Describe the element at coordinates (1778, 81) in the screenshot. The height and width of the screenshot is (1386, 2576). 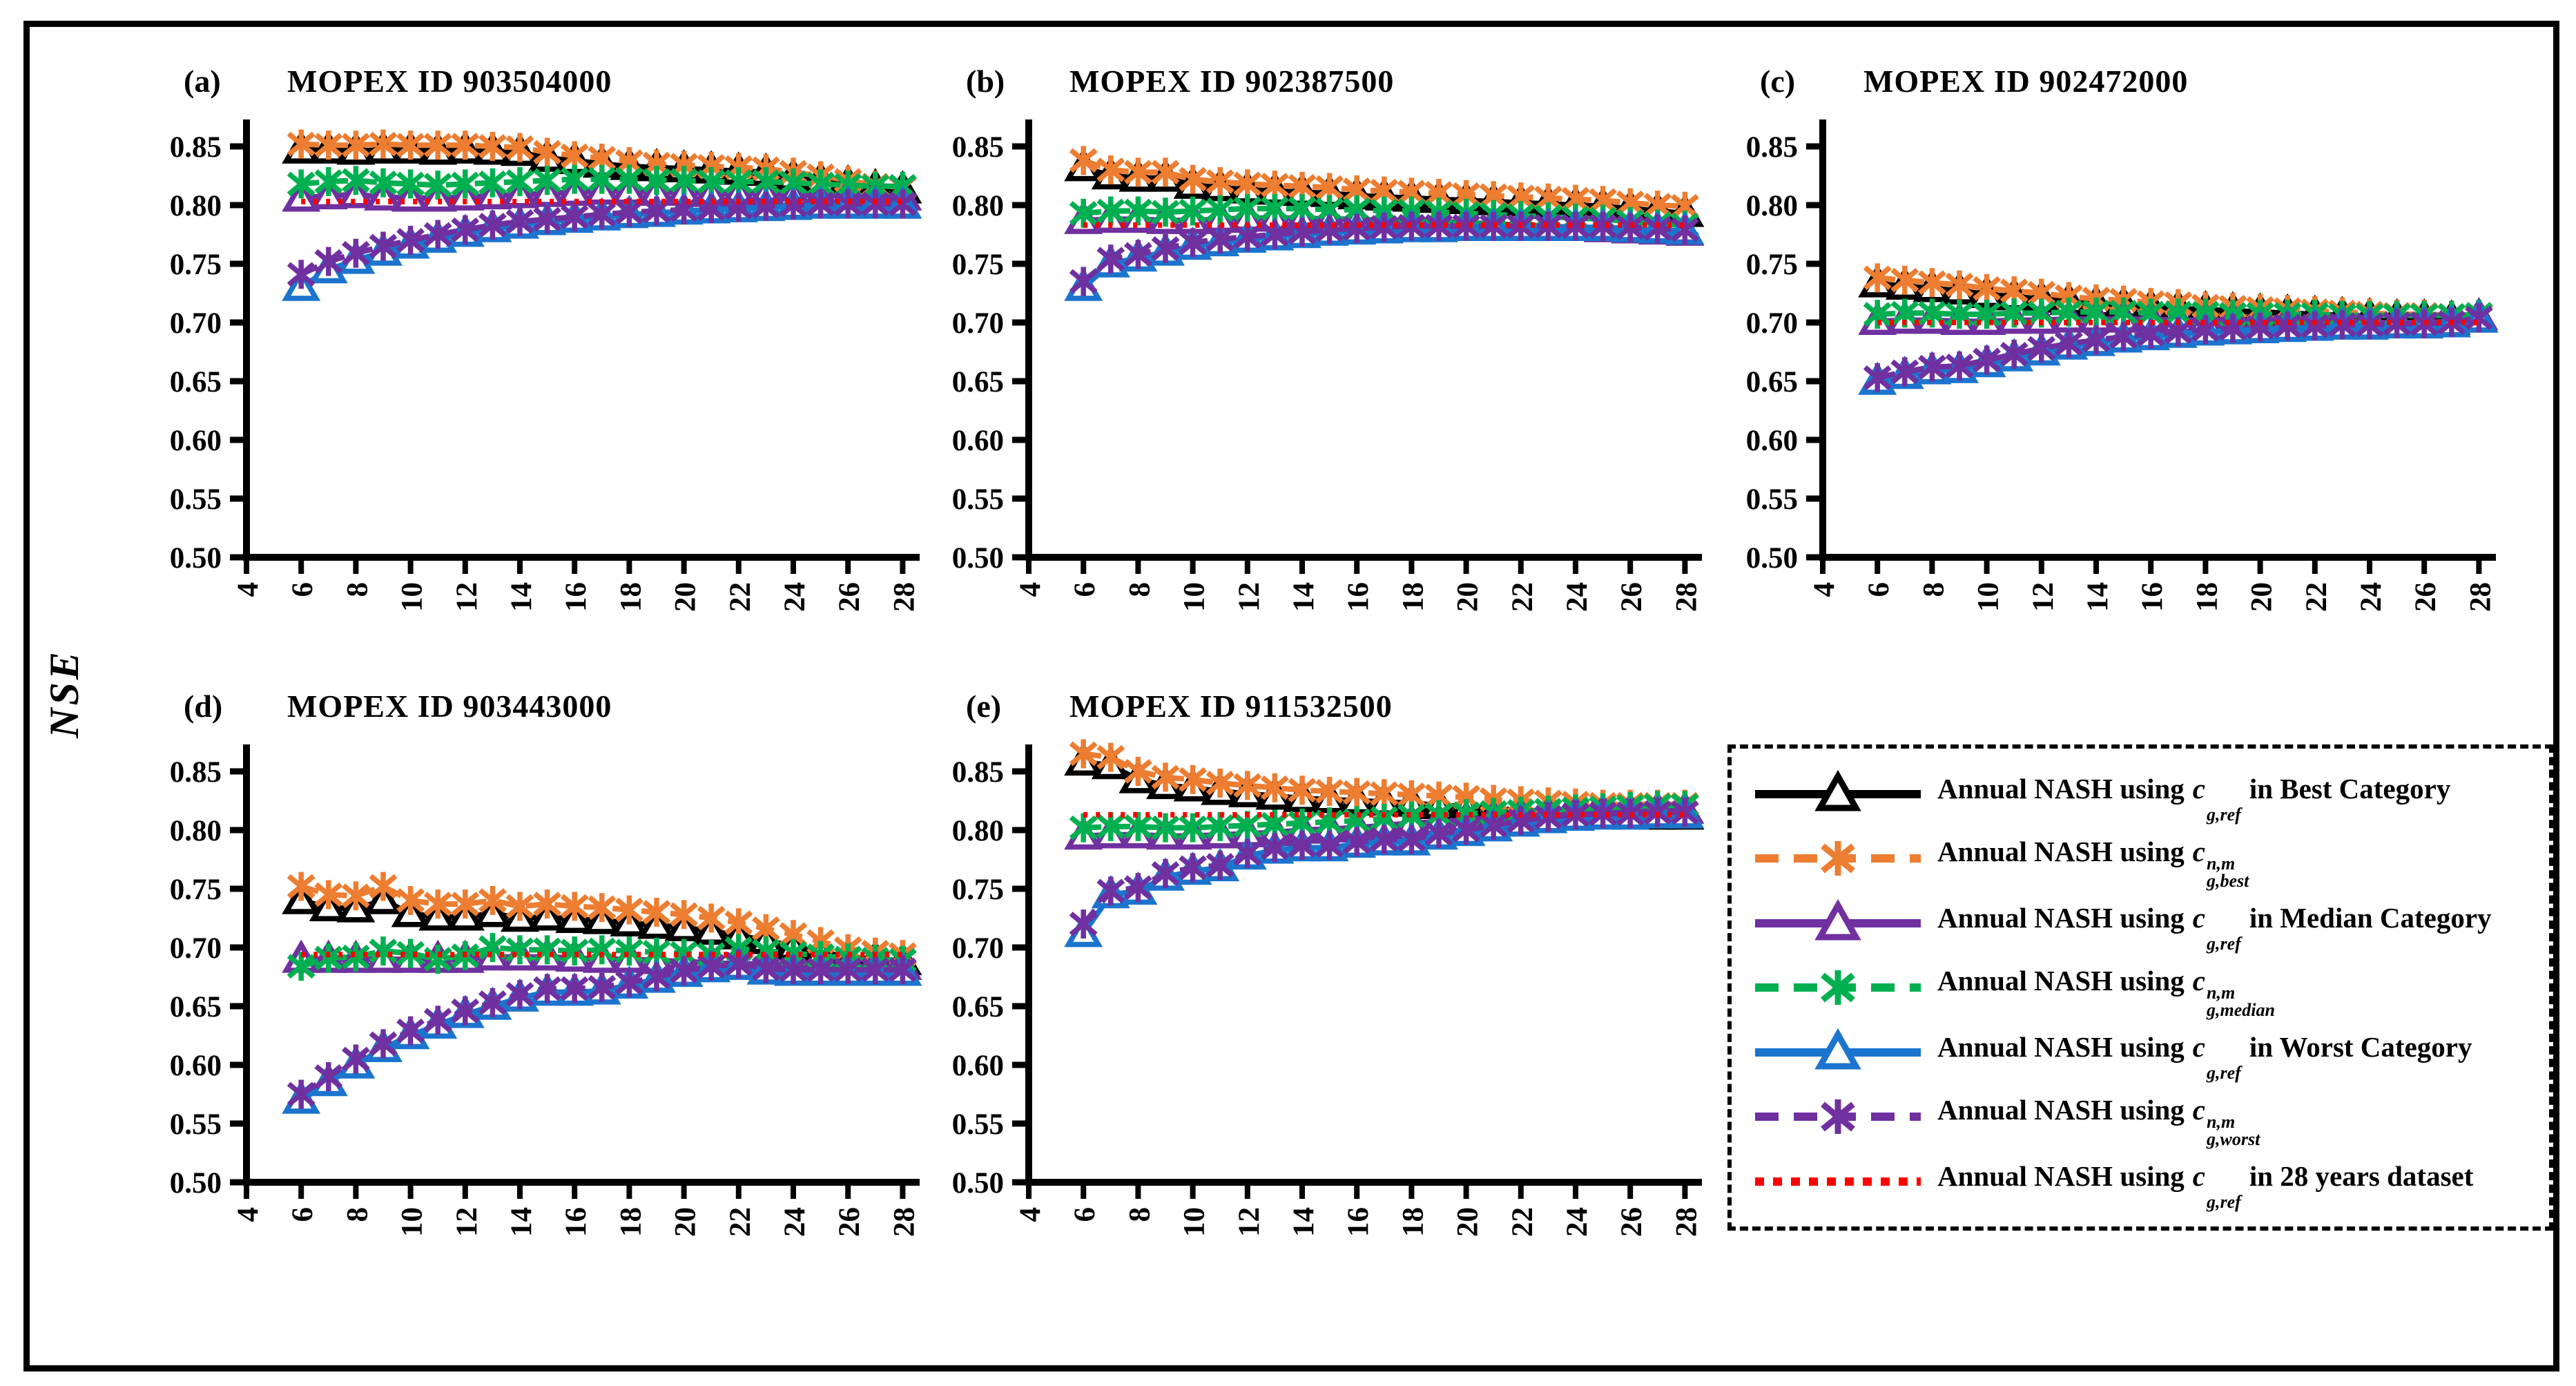
I see `panel-label: (c)` at that location.